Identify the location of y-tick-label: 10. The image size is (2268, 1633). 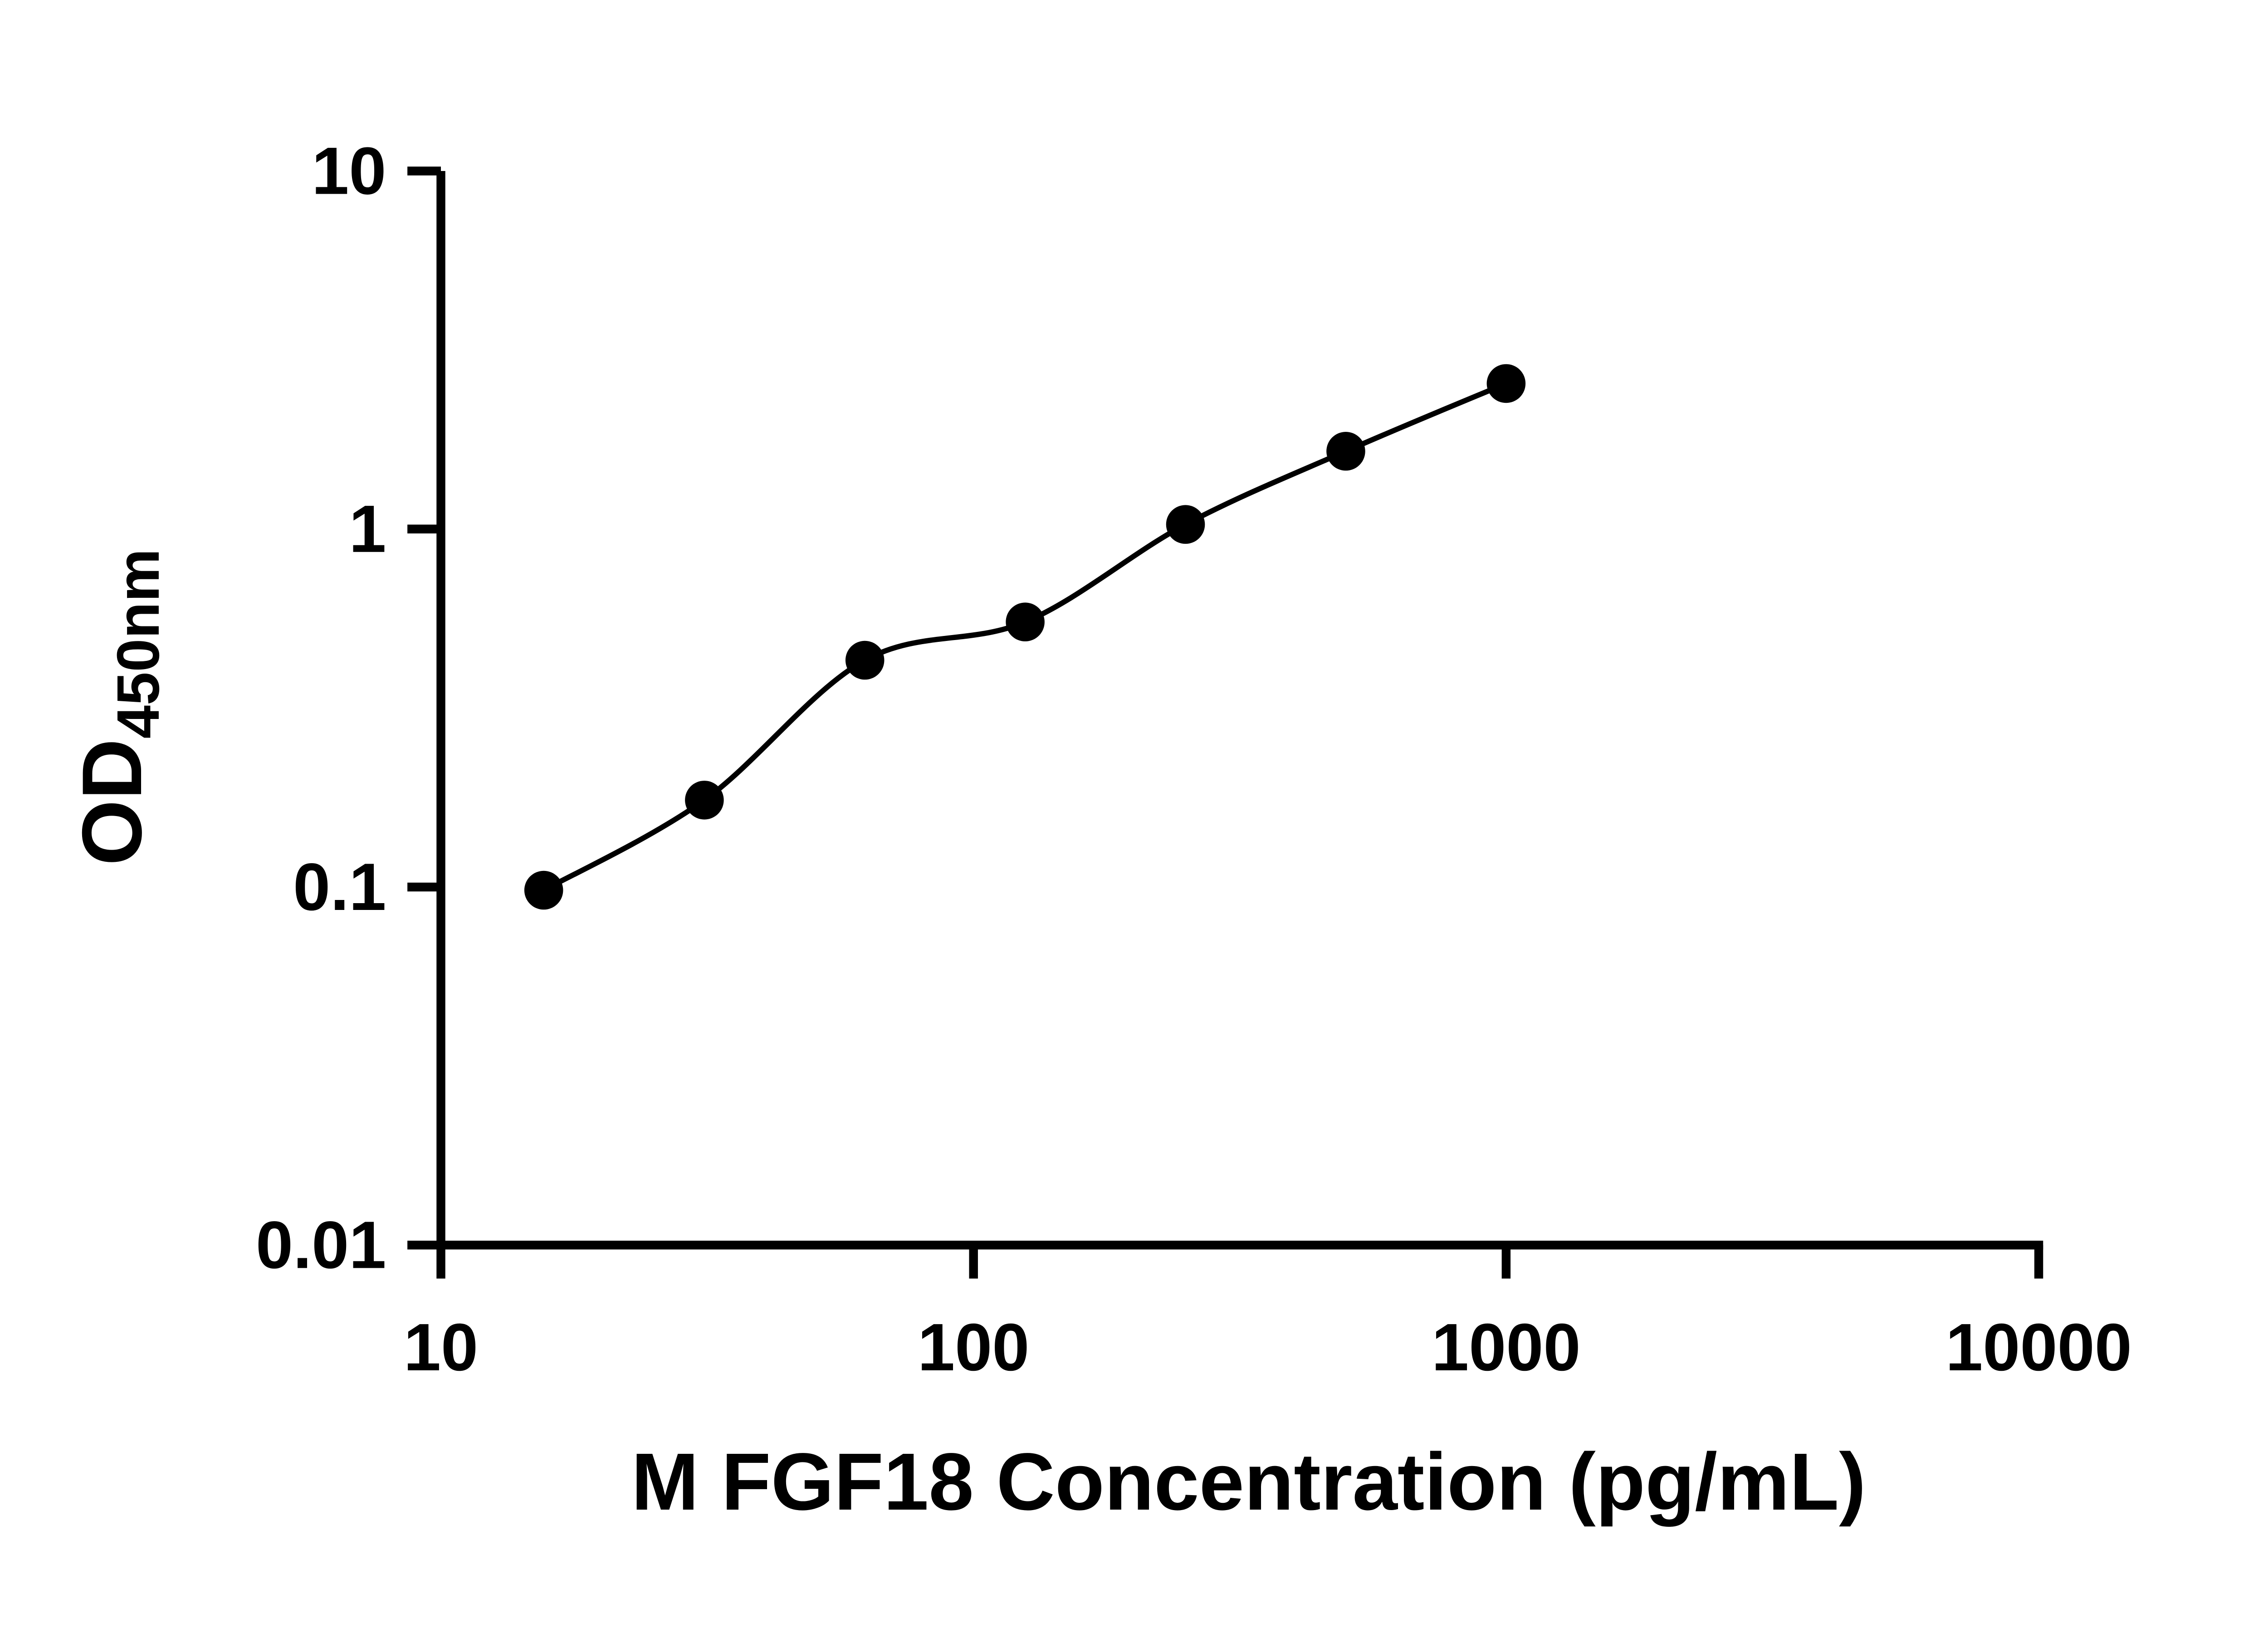
(349, 171).